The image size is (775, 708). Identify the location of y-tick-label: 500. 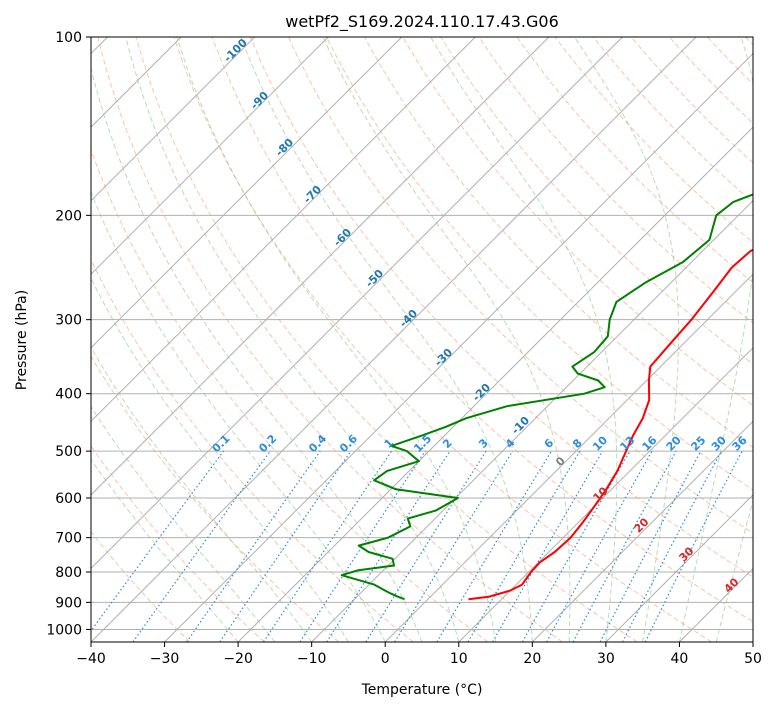
(68, 452).